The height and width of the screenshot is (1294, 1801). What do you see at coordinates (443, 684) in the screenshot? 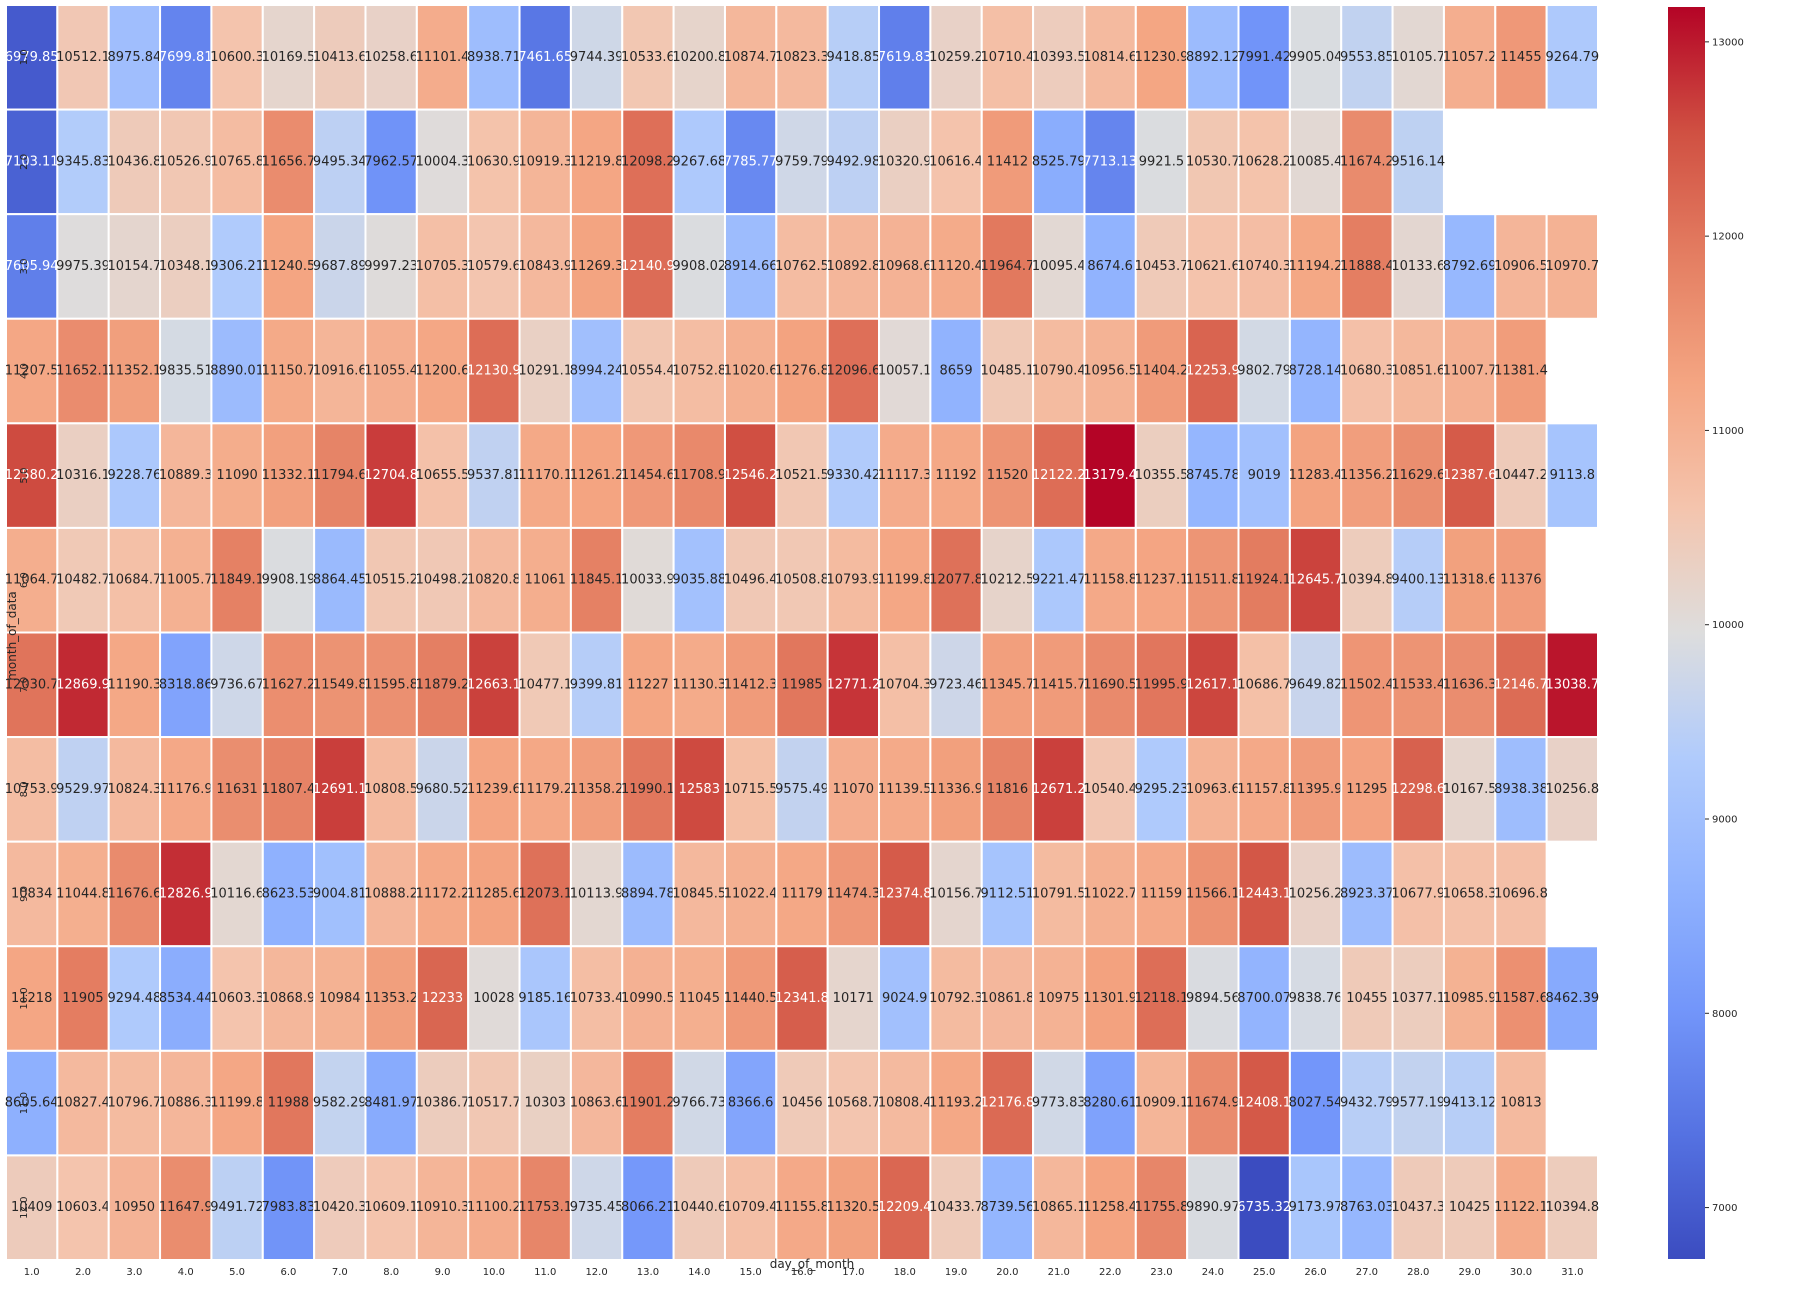
I see `cell-value-label: 11879.2` at bounding box center [443, 684].